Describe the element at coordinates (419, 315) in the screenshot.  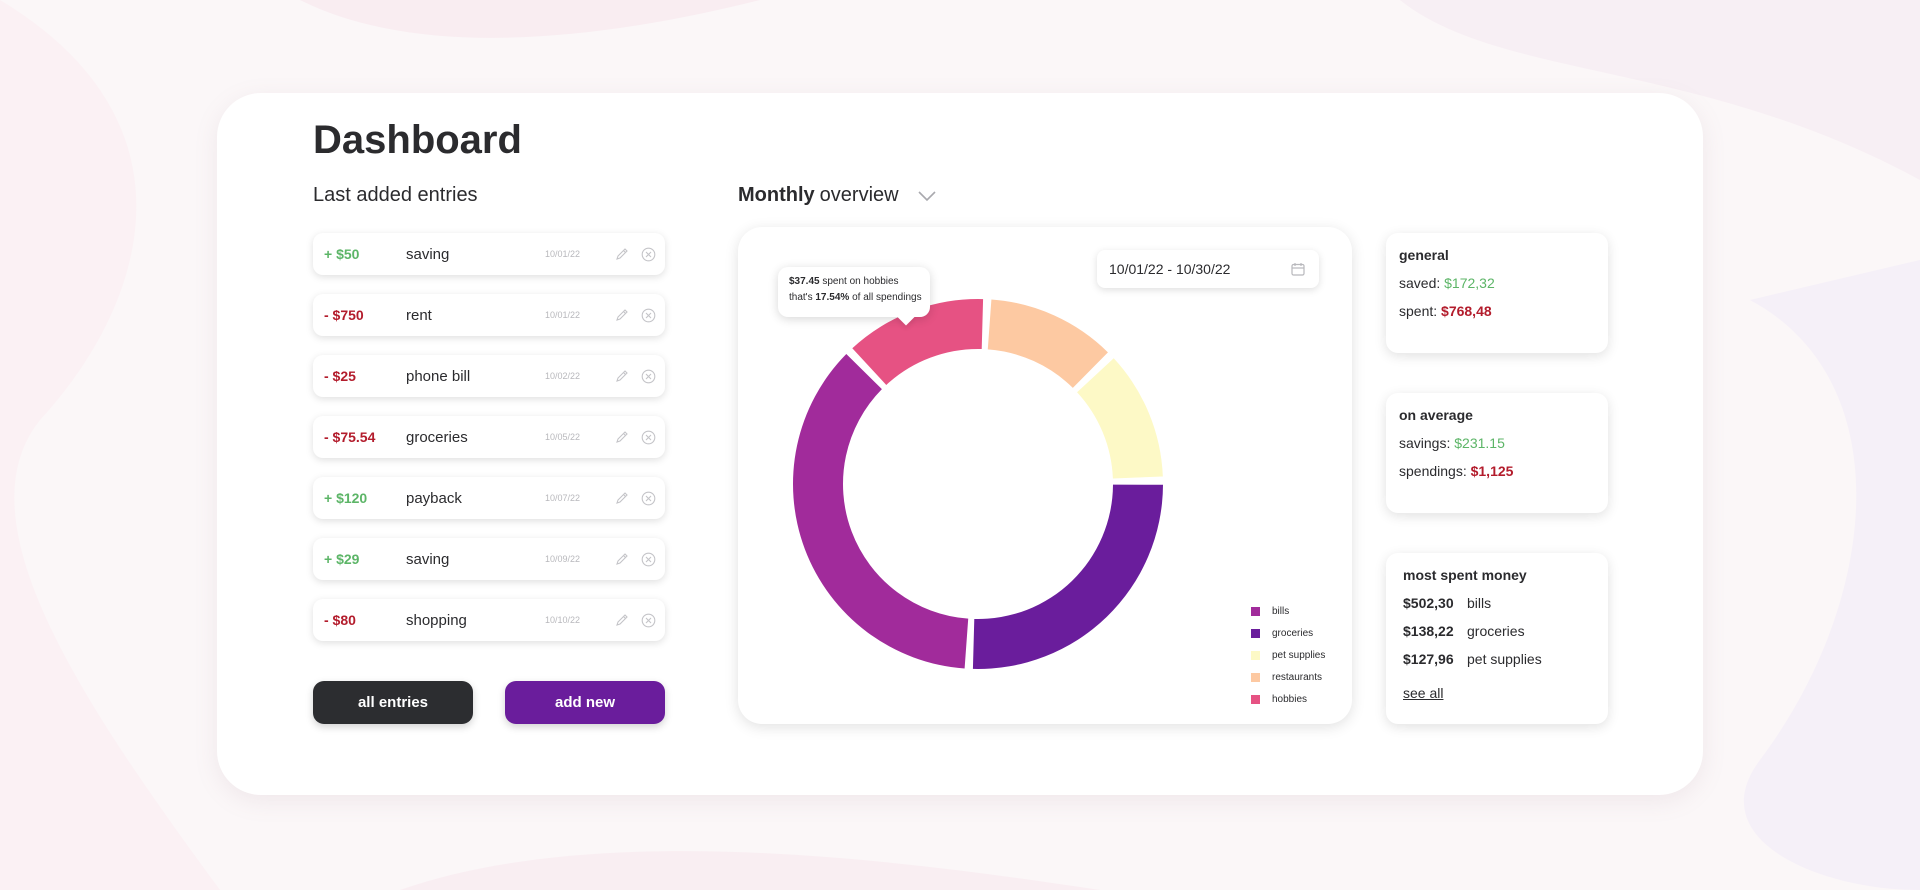
I see `entry-name: rent` at that location.